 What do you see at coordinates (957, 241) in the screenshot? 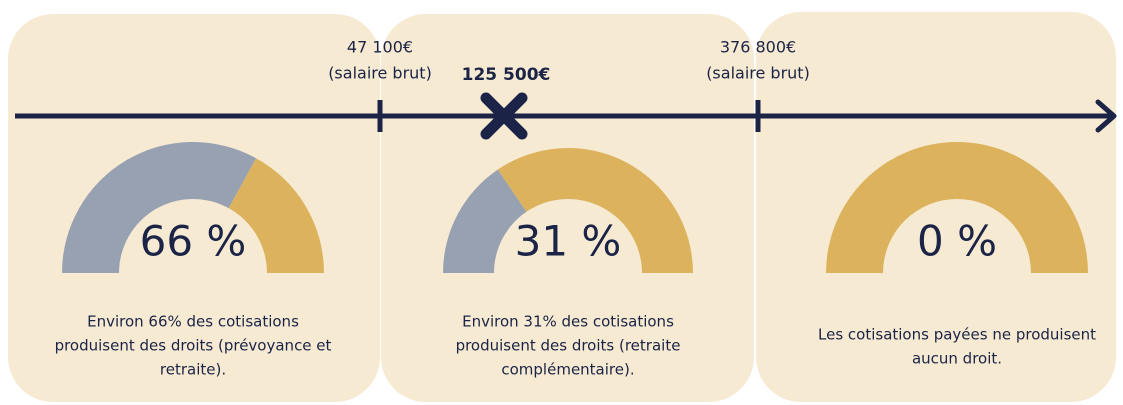
I see `gauge-label: 0 %` at bounding box center [957, 241].